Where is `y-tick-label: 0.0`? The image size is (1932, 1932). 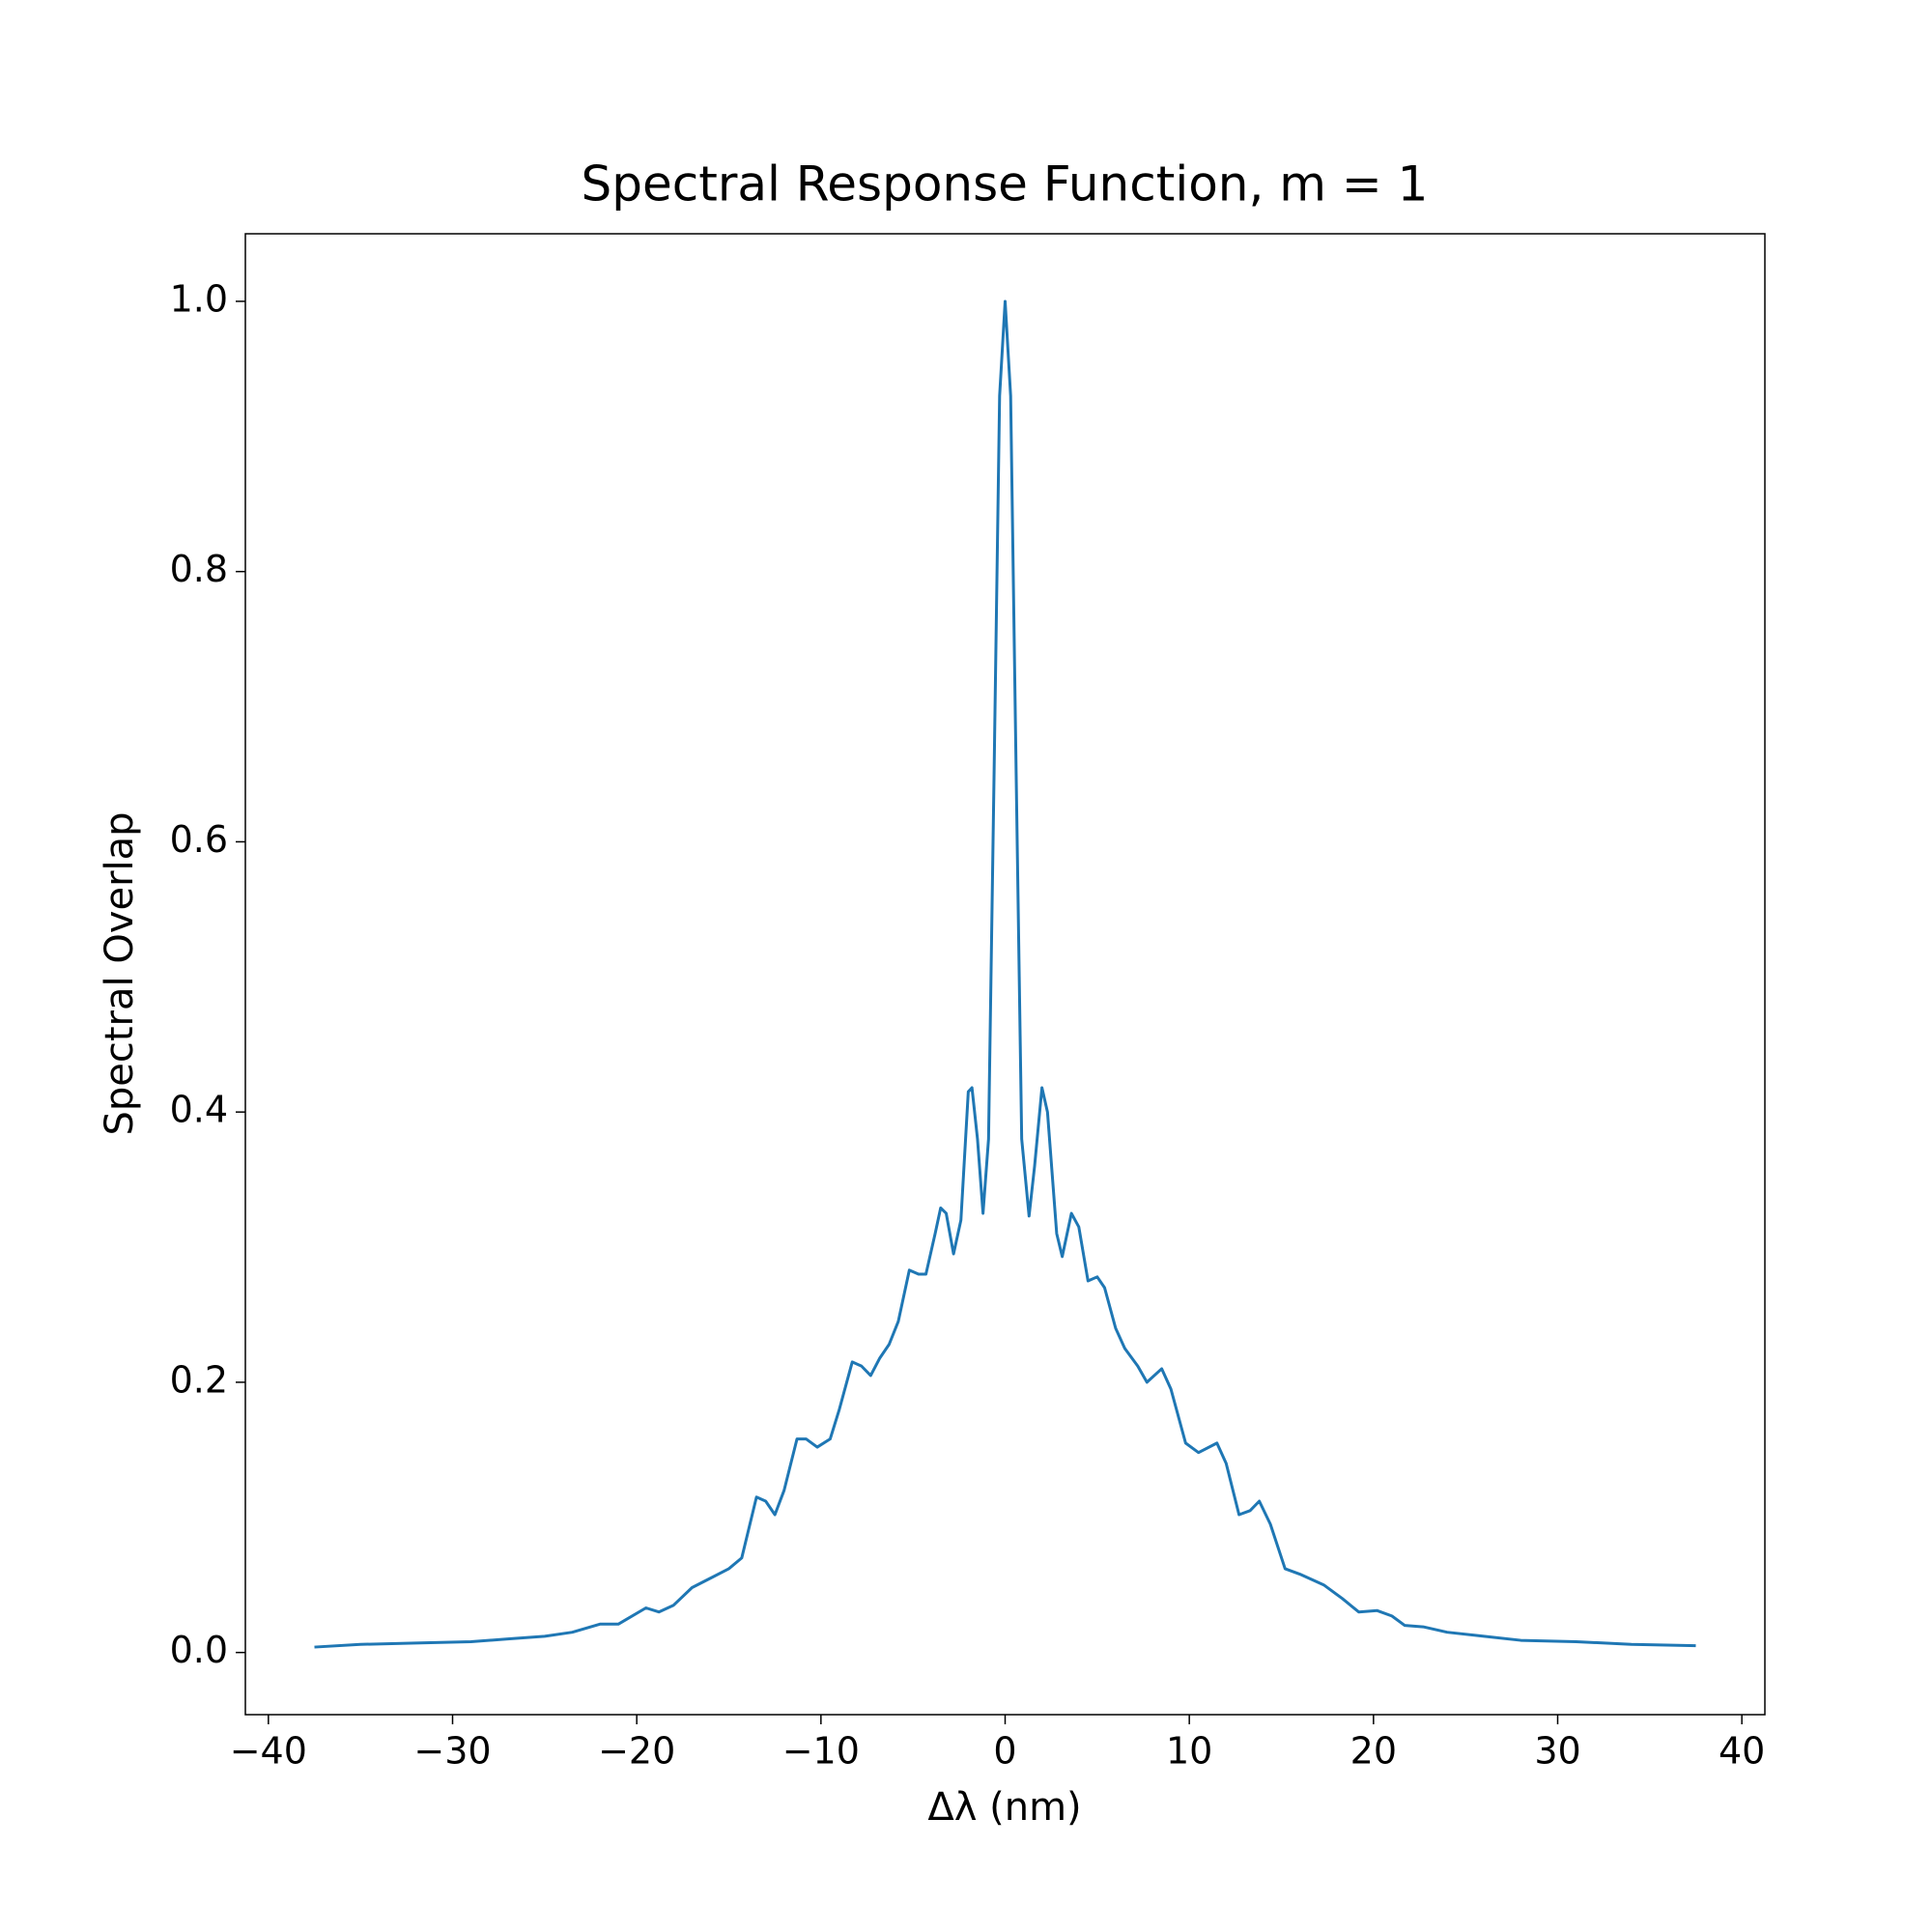 y-tick-label: 0.0 is located at coordinates (199, 1650).